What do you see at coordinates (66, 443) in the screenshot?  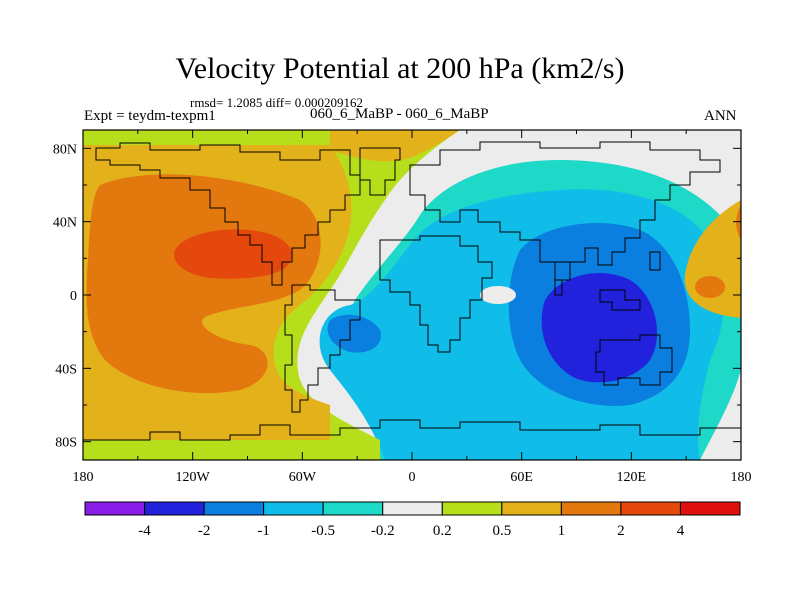 I see `y-tick-label: 80S` at bounding box center [66, 443].